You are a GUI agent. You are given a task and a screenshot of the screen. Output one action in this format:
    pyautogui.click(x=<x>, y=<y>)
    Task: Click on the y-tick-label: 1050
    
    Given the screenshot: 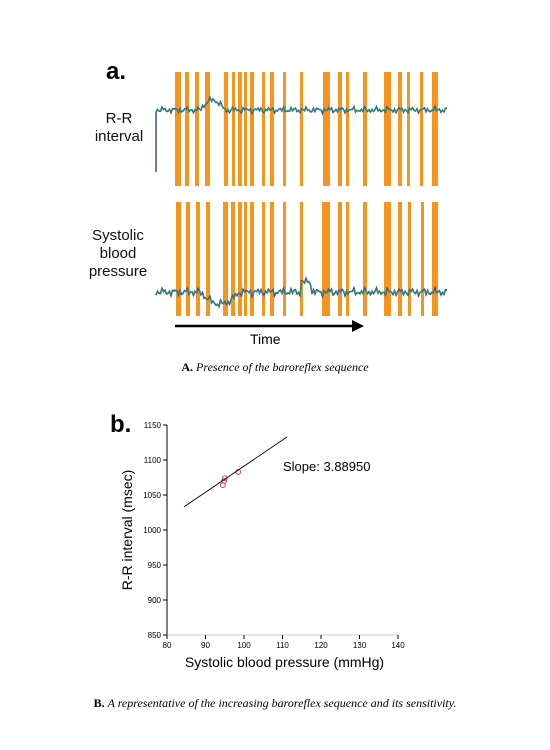 What is the action you would take?
    pyautogui.click(x=152, y=495)
    